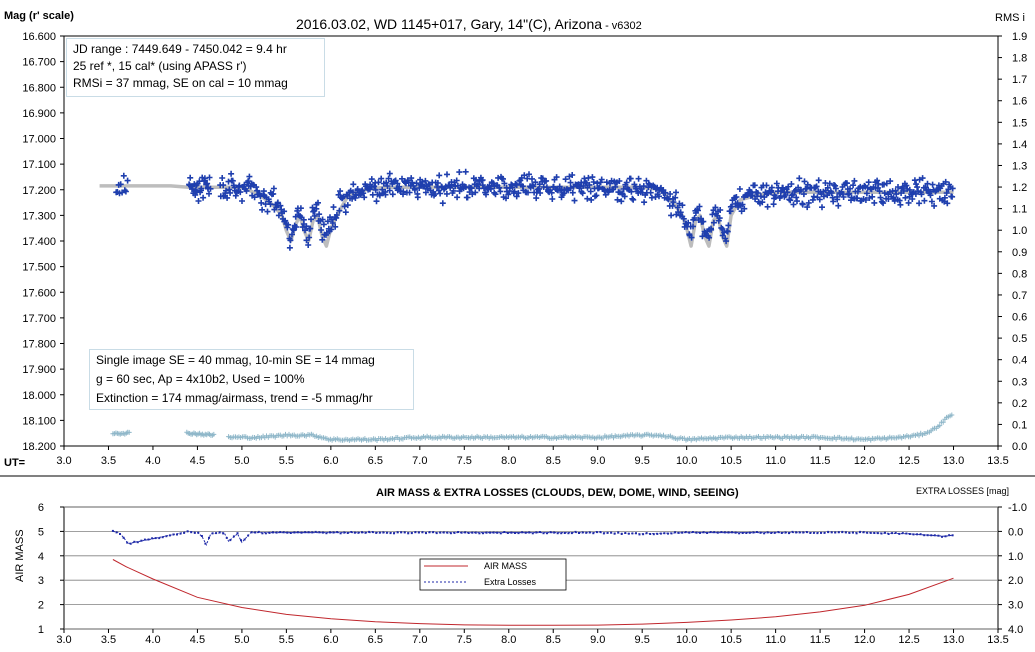 This screenshot has height=652, width=1035. What do you see at coordinates (180, 83) in the screenshot?
I see `info-line: RMSi = 37 mmag, SE on cal = 10 mmag` at bounding box center [180, 83].